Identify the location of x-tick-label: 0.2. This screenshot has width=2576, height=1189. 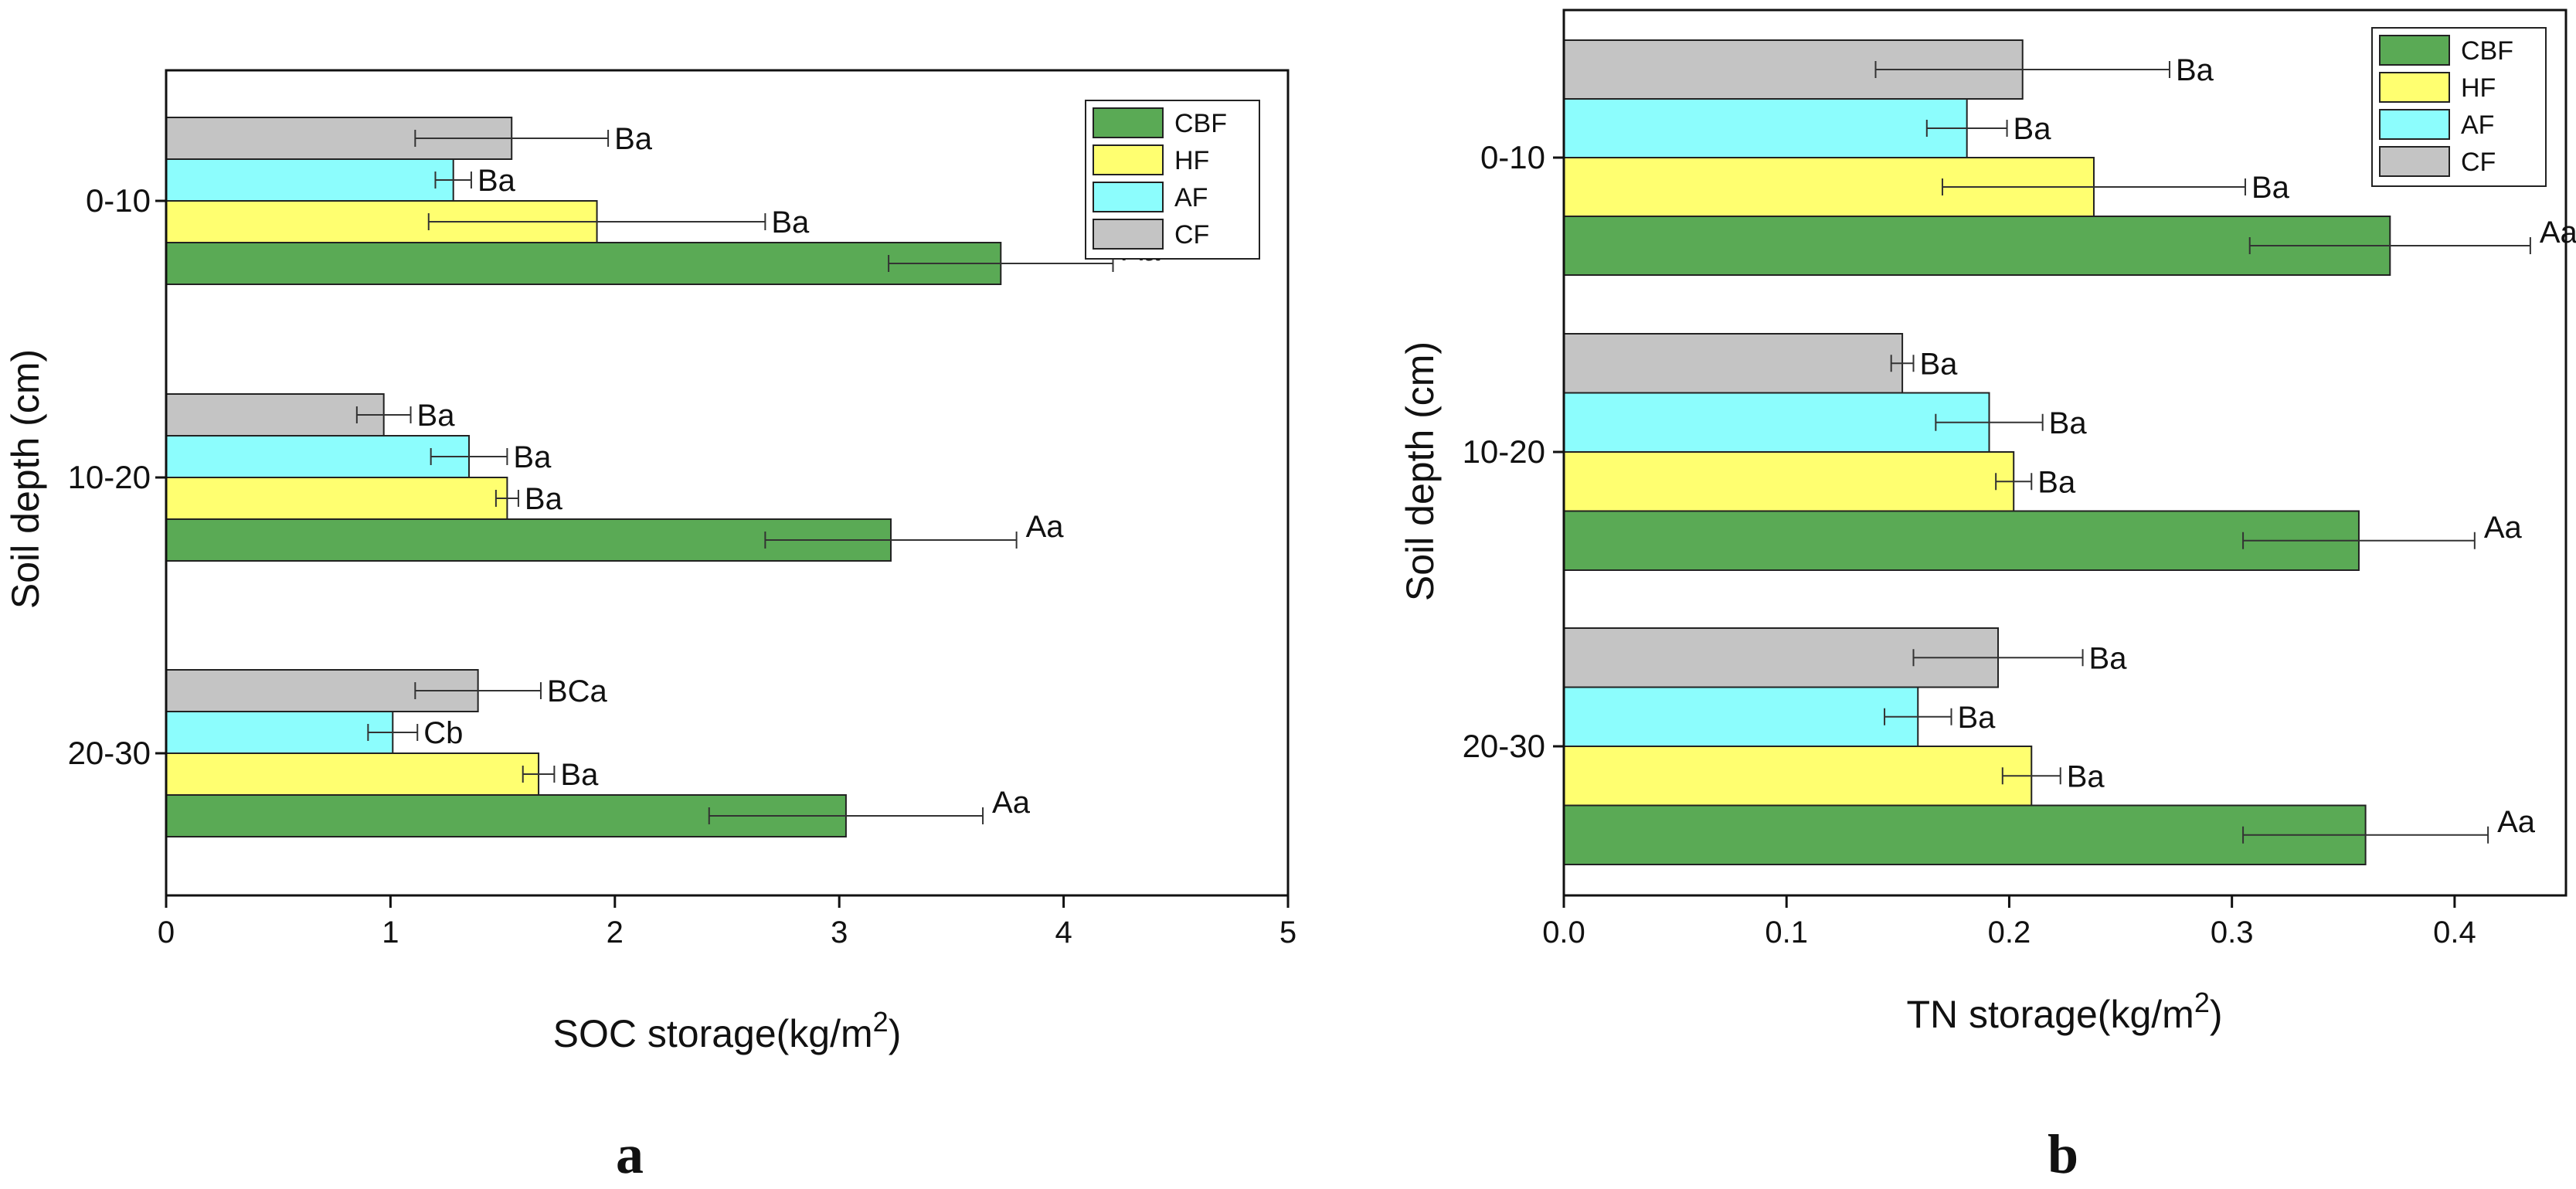
(2009, 933).